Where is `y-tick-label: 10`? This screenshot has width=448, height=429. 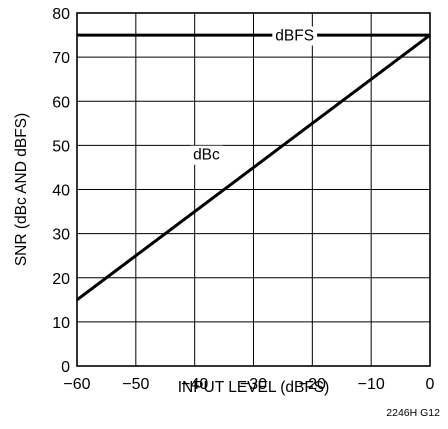
y-tick-label: 10 is located at coordinates (61, 323).